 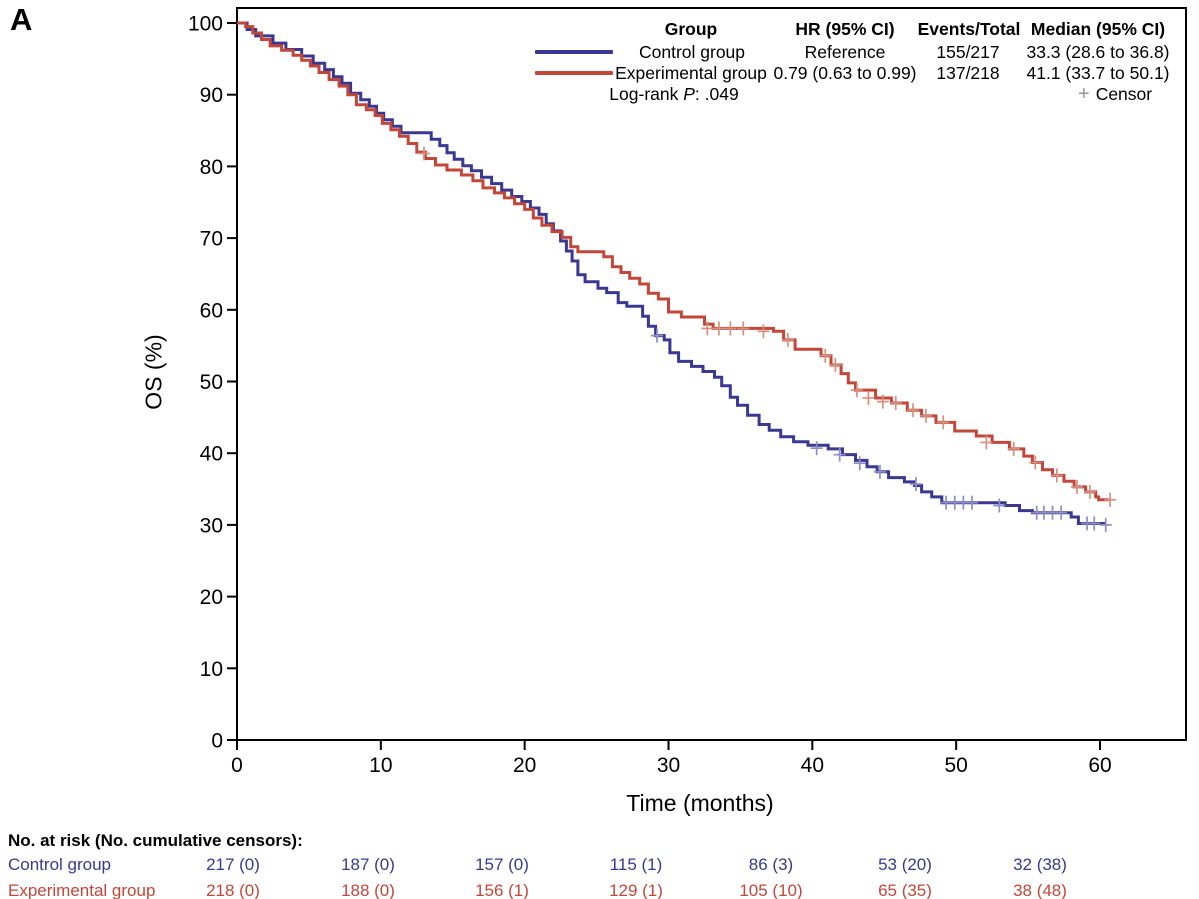 What do you see at coordinates (1040, 890) in the screenshot?
I see `risk-count: 38 (48)` at bounding box center [1040, 890].